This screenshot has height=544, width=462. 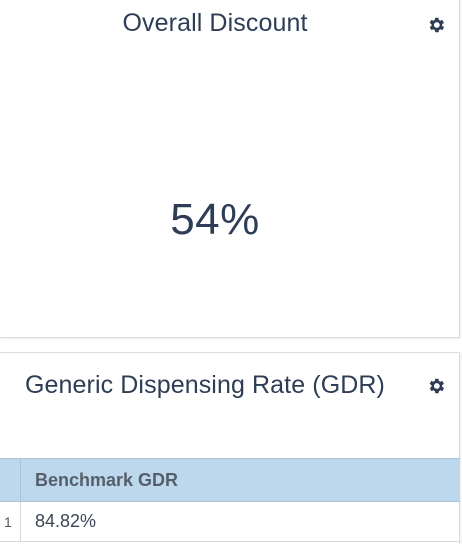 I want to click on table-row: 1 84.82%, so click(x=230, y=521).